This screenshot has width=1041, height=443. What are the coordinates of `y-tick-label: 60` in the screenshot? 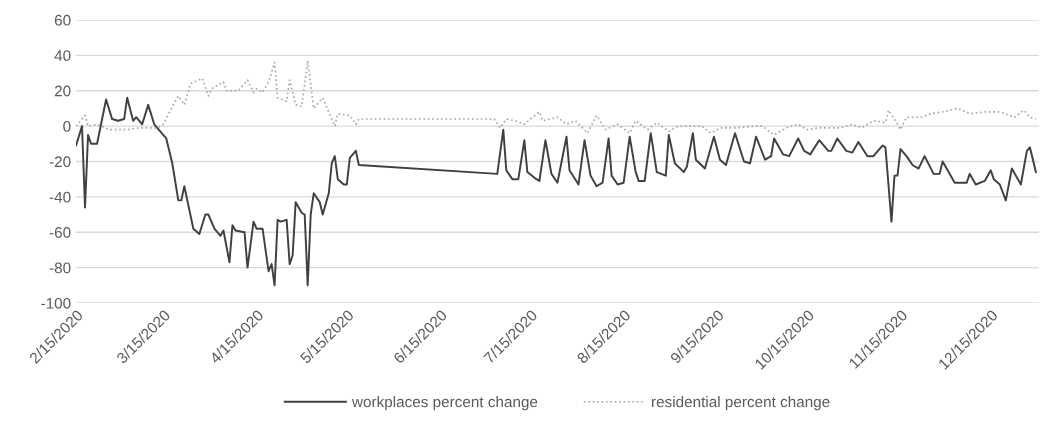 It's located at (62, 20).